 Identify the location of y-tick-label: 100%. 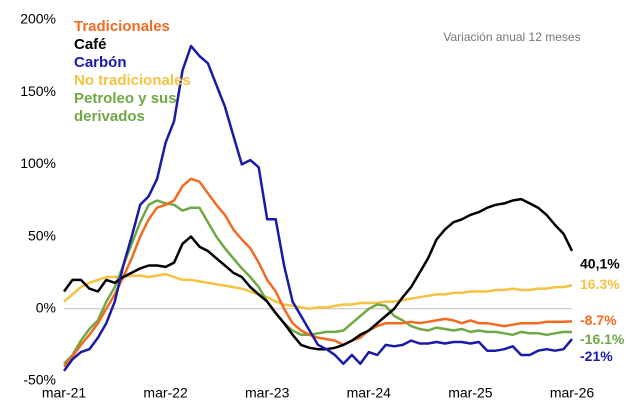
(38, 163).